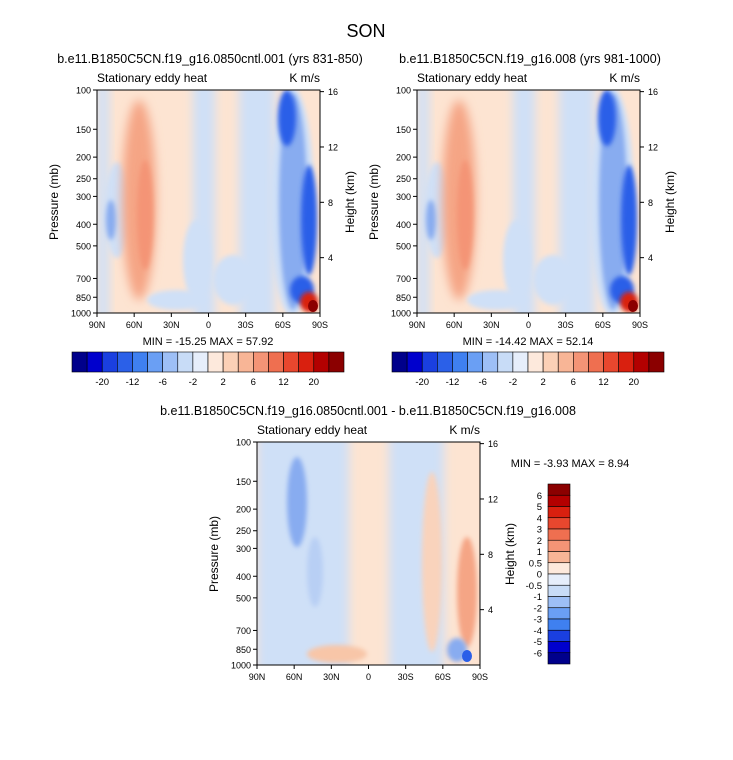  What do you see at coordinates (432, 562) in the screenshot?
I see `field-band-sh-positive` at bounding box center [432, 562].